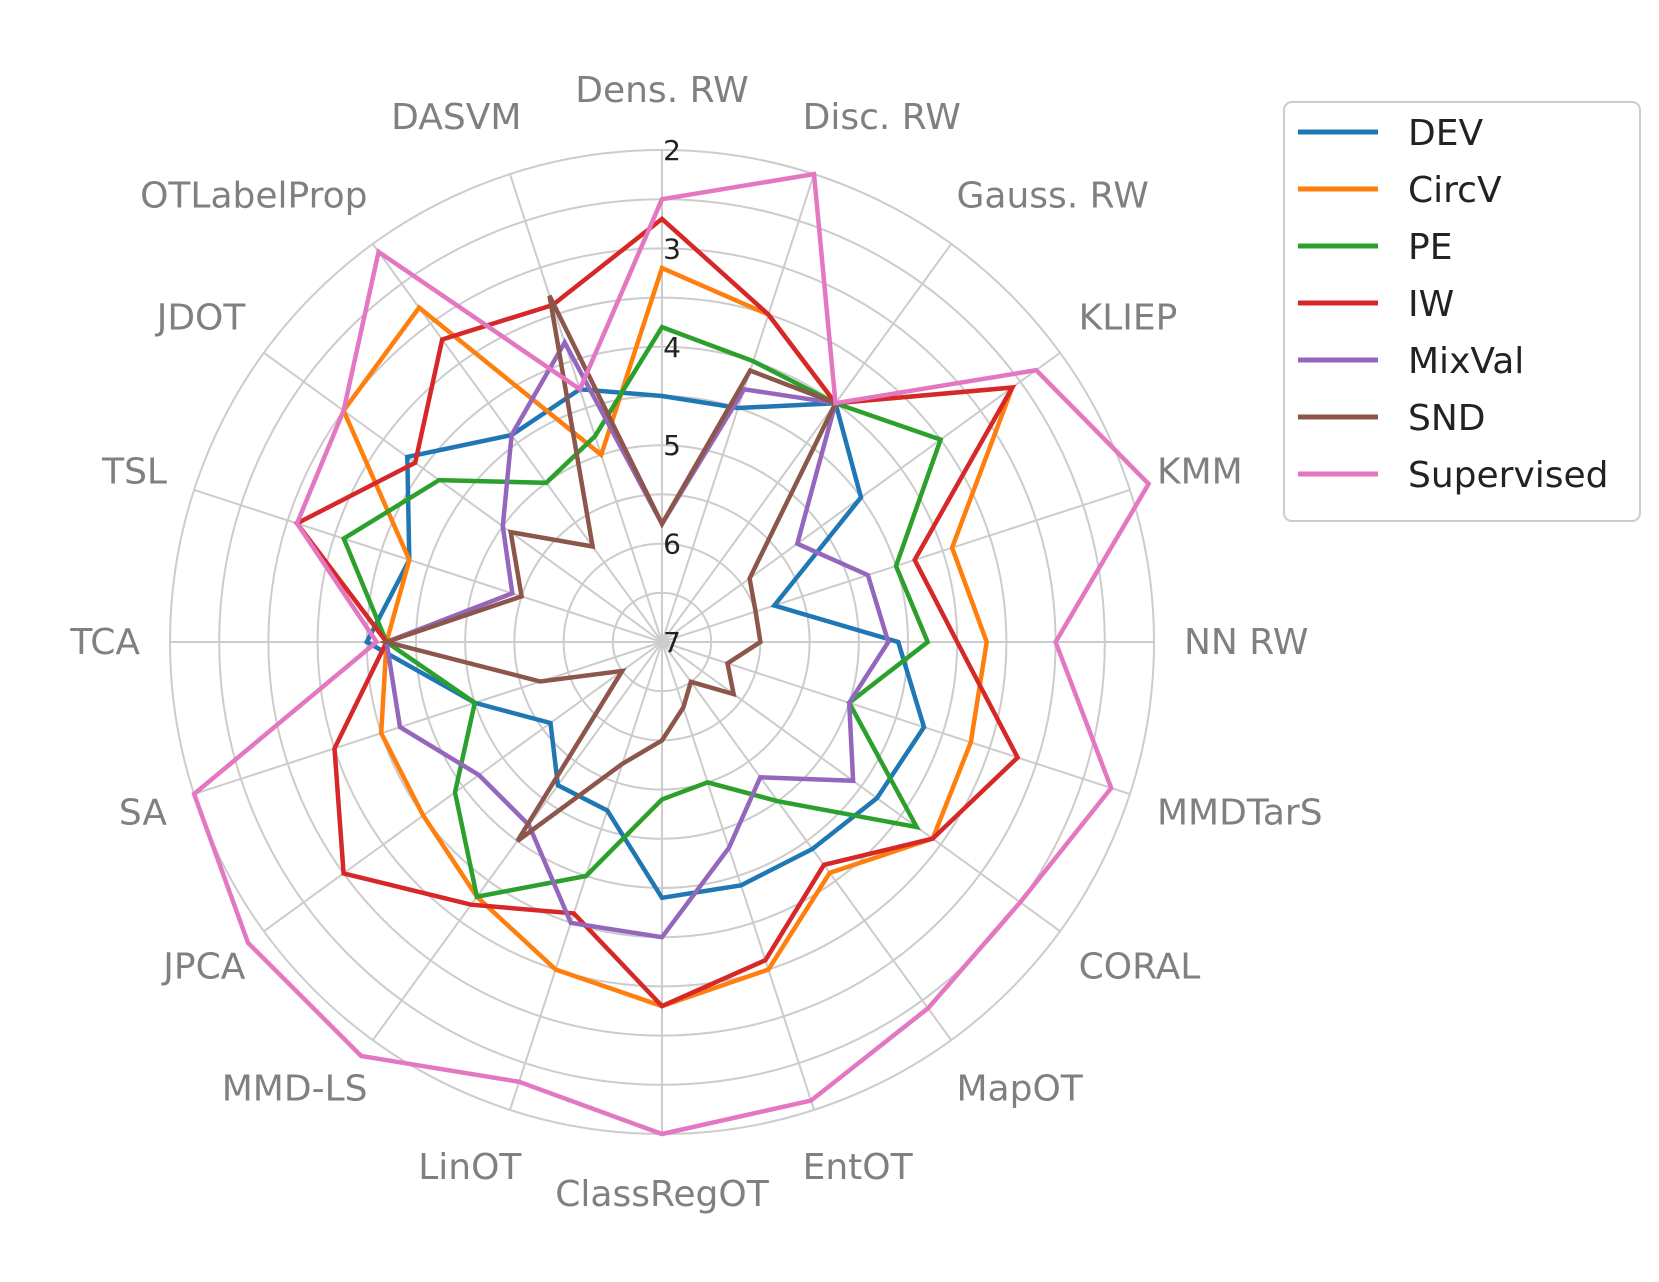 The image size is (1659, 1282). What do you see at coordinates (858, 1167) in the screenshot?
I see `axis-label: EntOT` at bounding box center [858, 1167].